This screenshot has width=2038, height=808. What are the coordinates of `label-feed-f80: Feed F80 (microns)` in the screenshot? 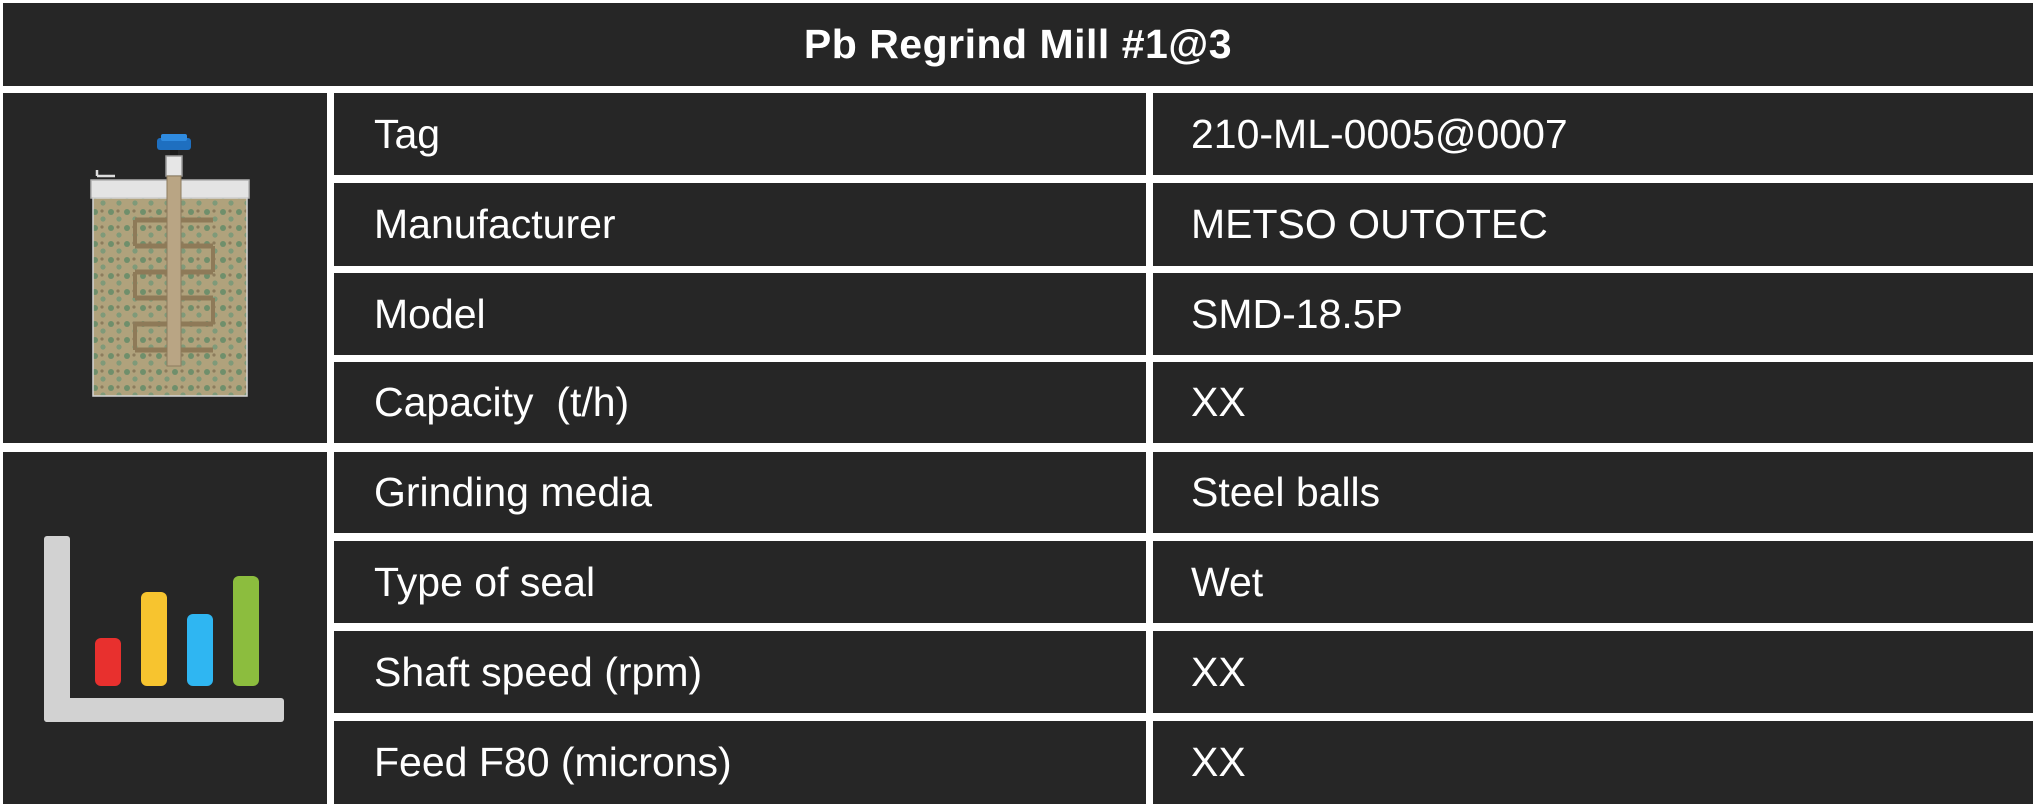 It's located at (740, 762).